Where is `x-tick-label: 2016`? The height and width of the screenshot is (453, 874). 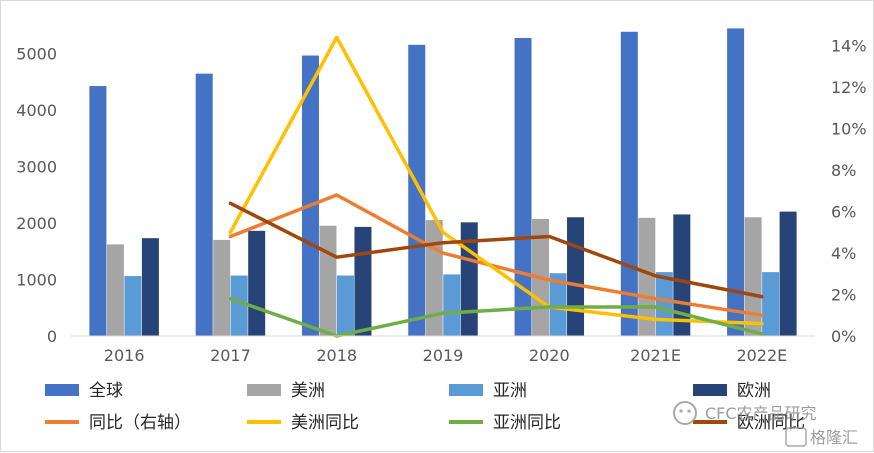 x-tick-label: 2016 is located at coordinates (124, 355).